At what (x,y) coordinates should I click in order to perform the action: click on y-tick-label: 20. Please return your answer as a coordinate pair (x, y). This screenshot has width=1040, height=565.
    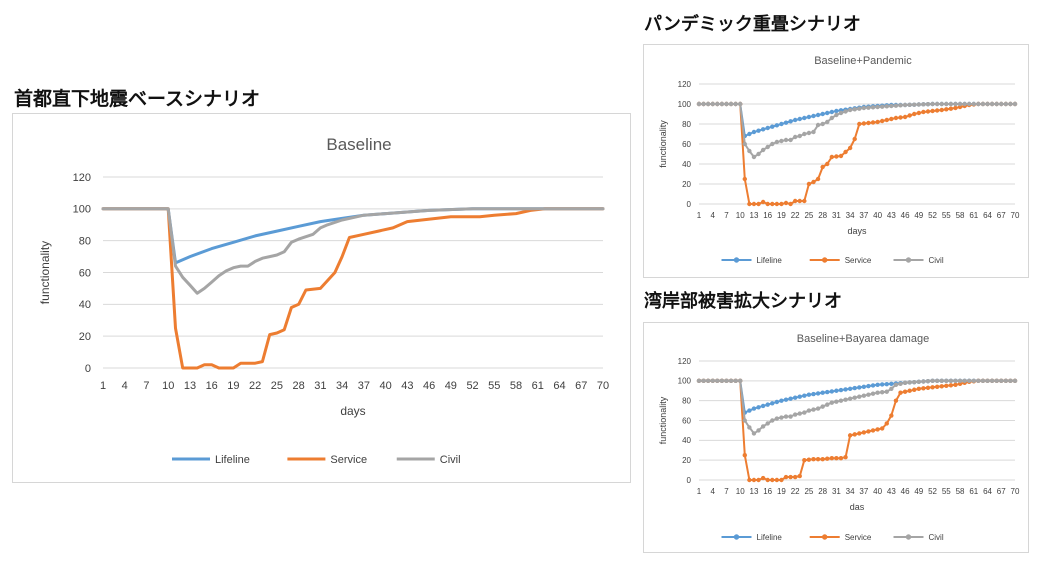
    Looking at the image, I should click on (686, 184).